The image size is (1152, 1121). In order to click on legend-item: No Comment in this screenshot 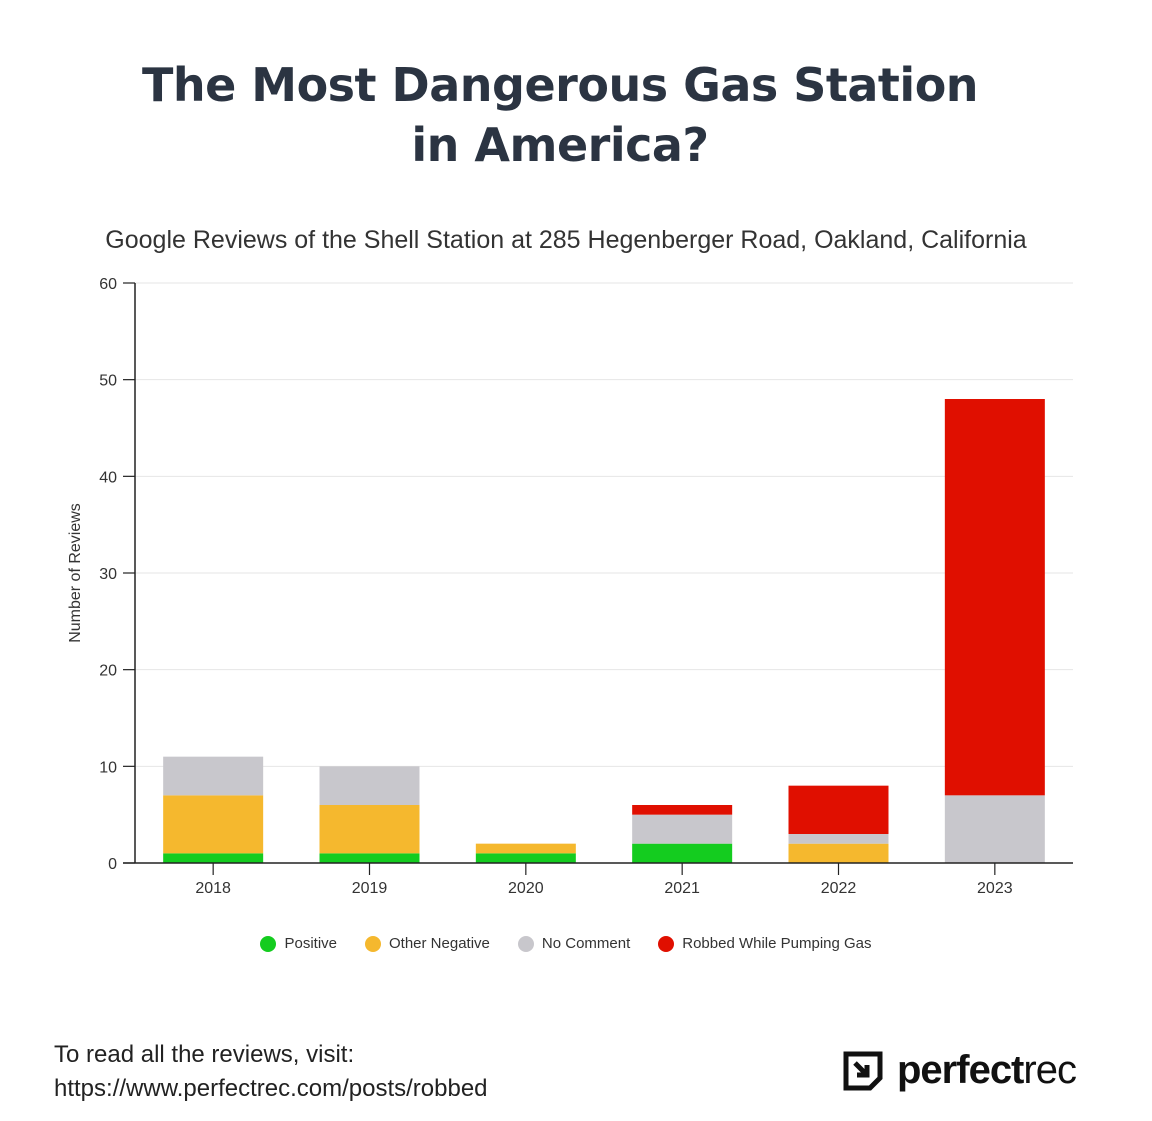, I will do `click(574, 943)`.